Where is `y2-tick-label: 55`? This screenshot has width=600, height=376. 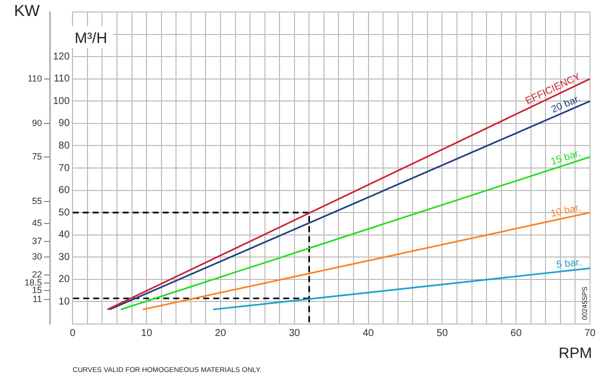 y2-tick-label: 55 is located at coordinates (37, 201).